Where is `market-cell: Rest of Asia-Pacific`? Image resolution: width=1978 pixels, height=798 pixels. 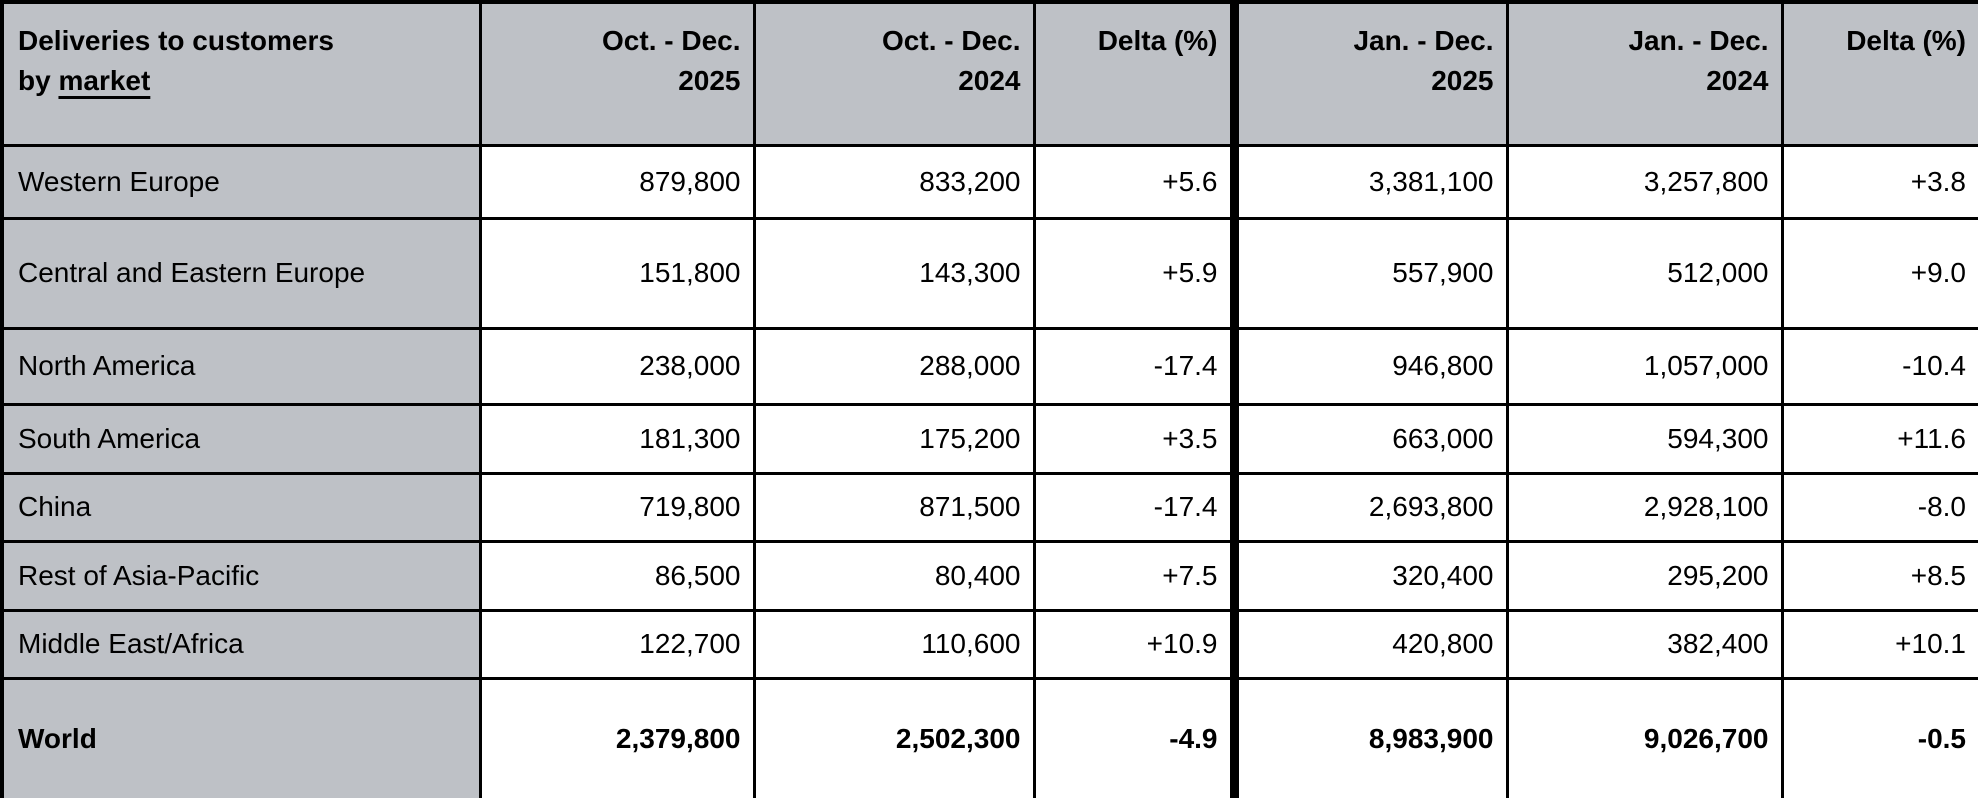 market-cell: Rest of Asia-Pacific is located at coordinates (241, 575).